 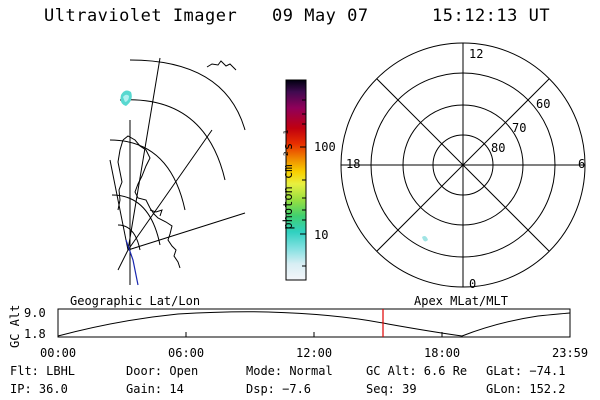 I want to click on colorbar, so click(x=296, y=180).